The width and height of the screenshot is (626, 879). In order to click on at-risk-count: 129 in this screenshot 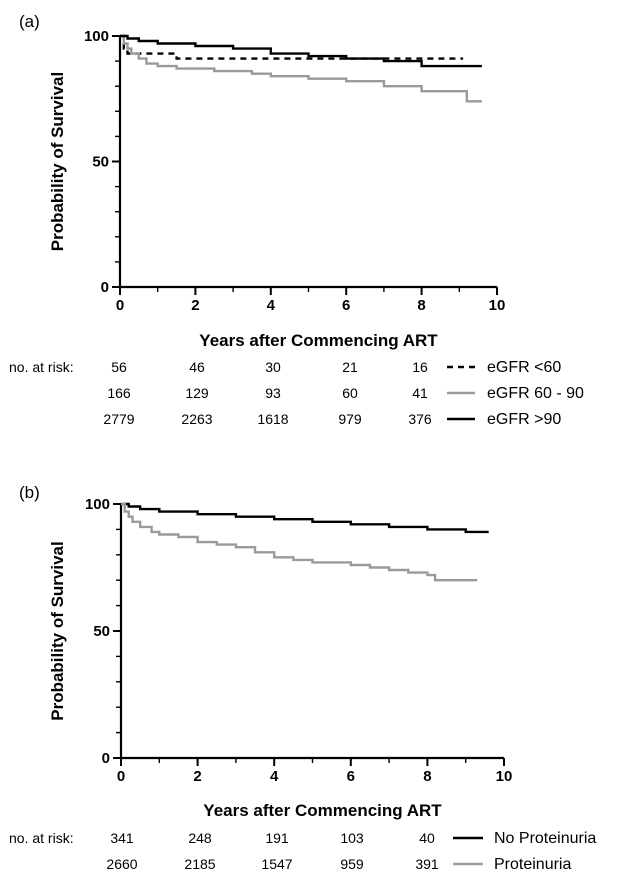, I will do `click(197, 393)`.